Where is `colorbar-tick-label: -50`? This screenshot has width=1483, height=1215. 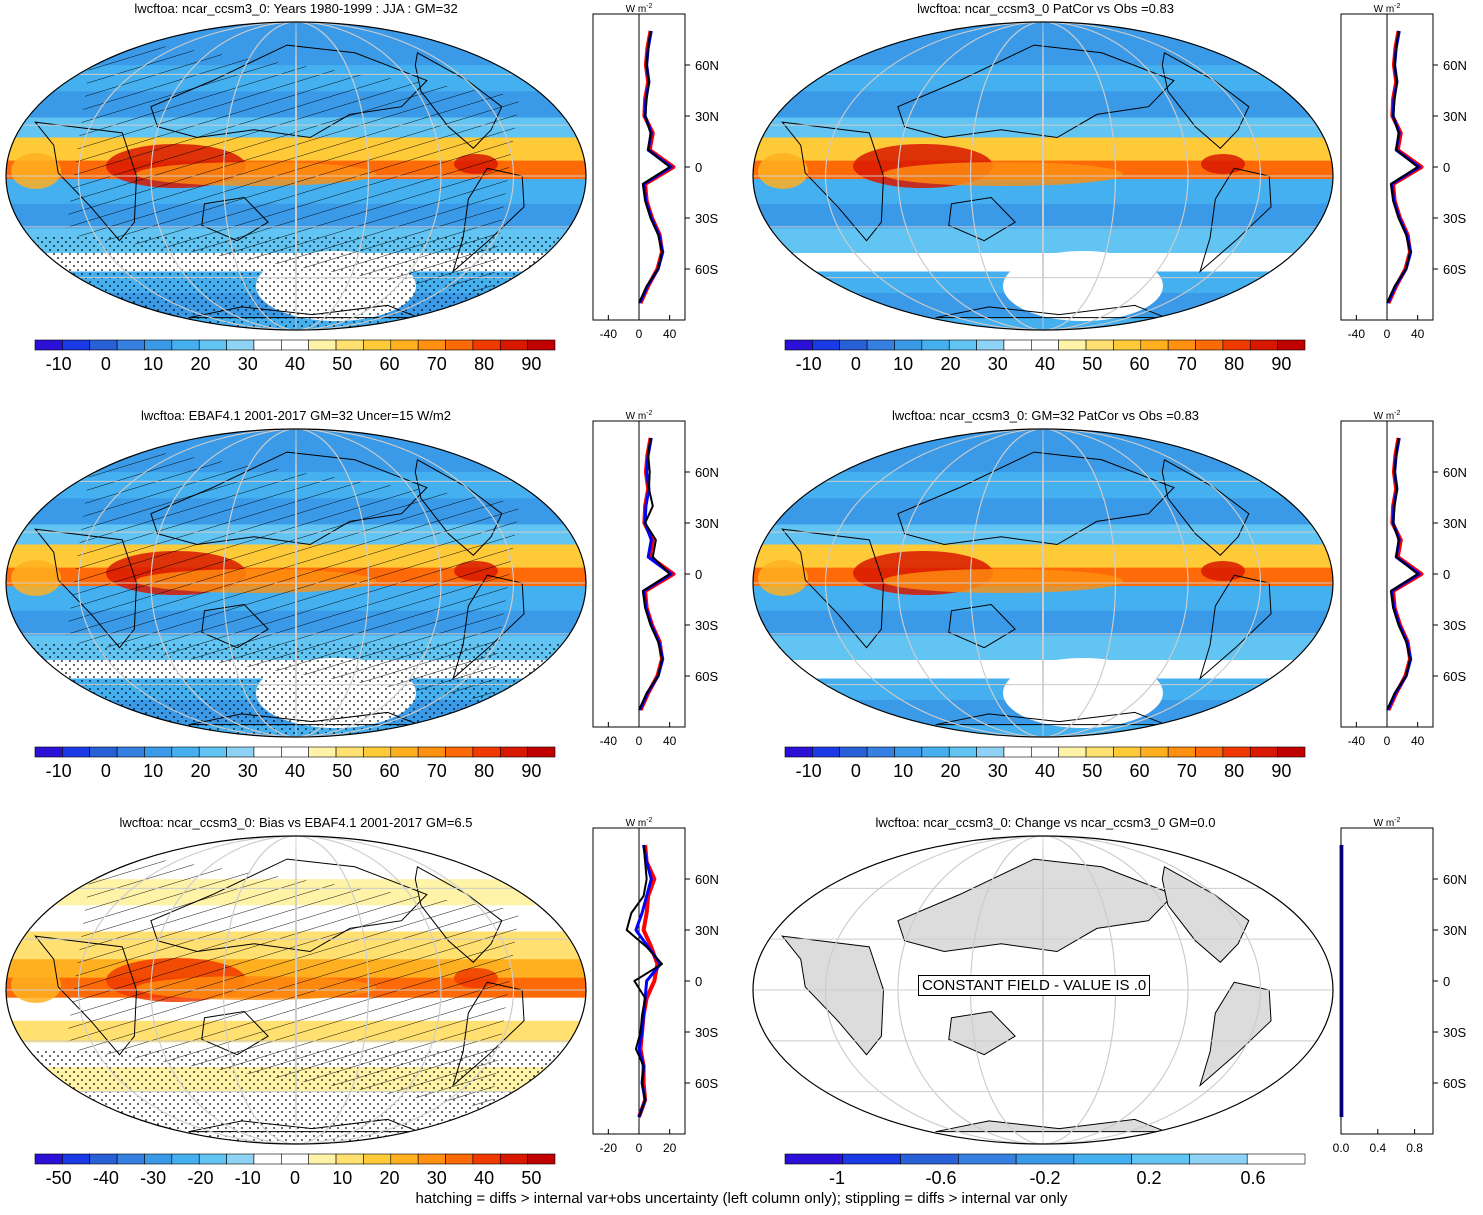
colorbar-tick-label: -50 is located at coordinates (59, 1178).